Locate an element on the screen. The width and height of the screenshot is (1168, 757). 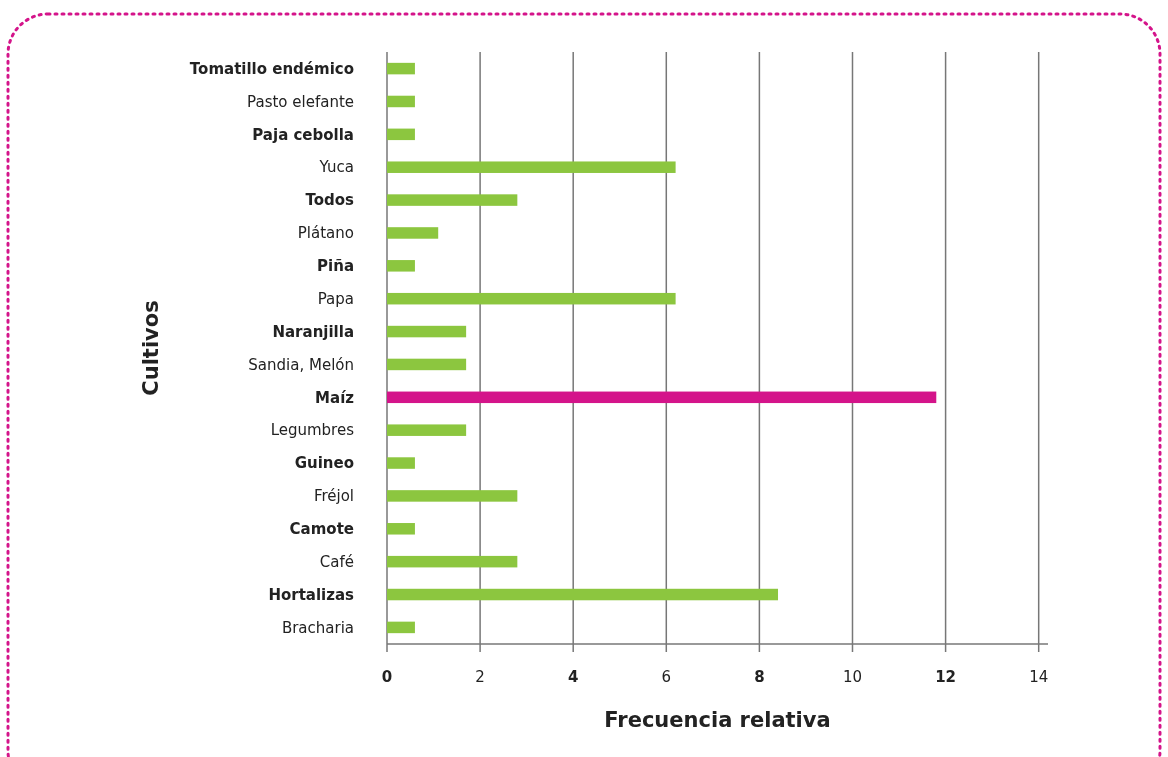
x-axis-title: Frecuencia relativa is located at coordinates (717, 720).